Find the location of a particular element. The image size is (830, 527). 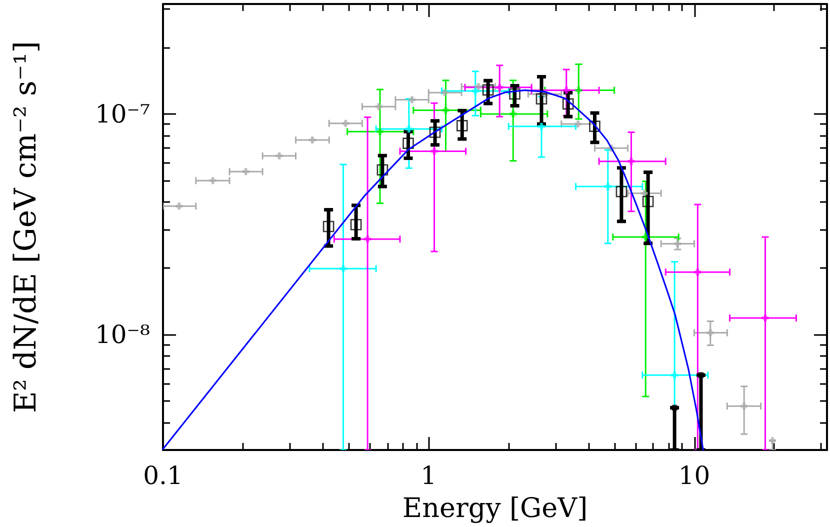

x-tick-label: 0.1 is located at coordinates (163, 475).